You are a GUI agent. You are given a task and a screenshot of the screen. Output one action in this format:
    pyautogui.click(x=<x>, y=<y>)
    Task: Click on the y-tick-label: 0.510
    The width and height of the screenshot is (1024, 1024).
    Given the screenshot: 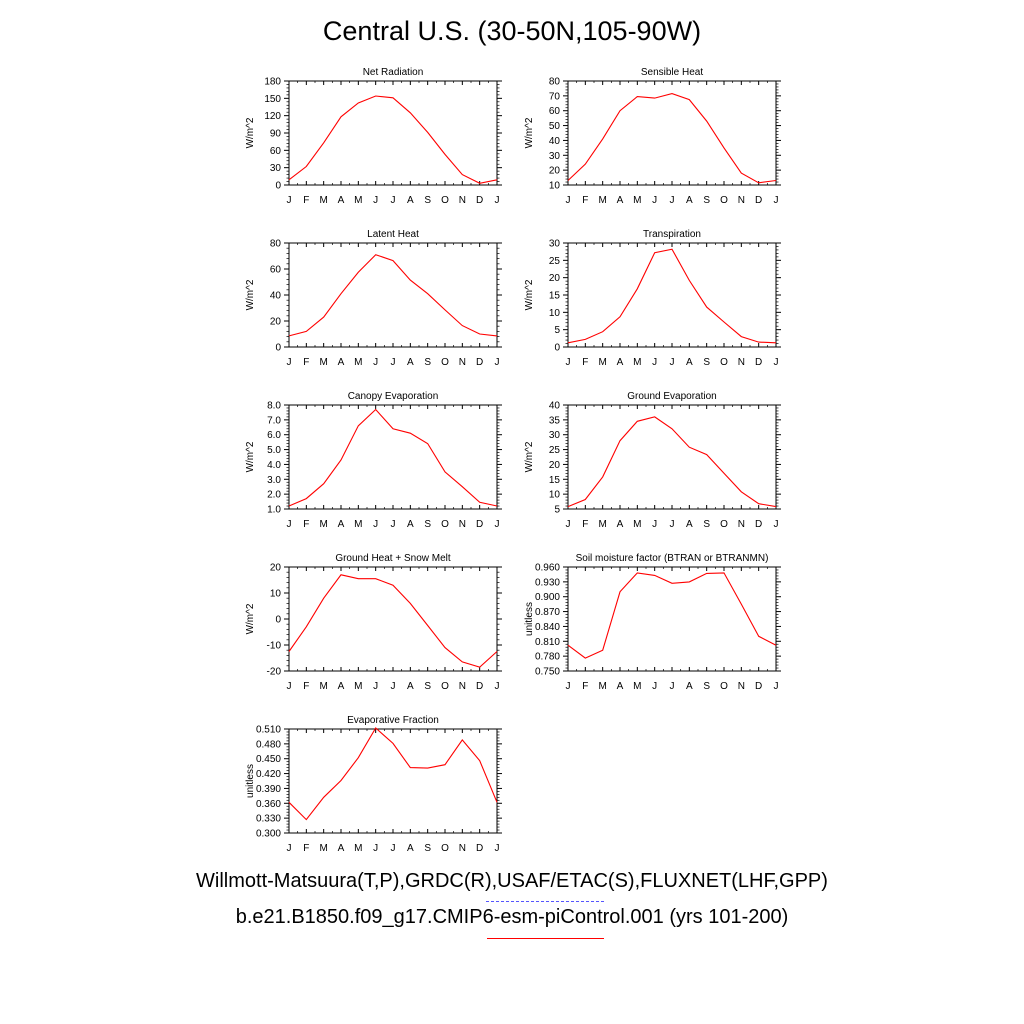 What is the action you would take?
    pyautogui.click(x=268, y=730)
    